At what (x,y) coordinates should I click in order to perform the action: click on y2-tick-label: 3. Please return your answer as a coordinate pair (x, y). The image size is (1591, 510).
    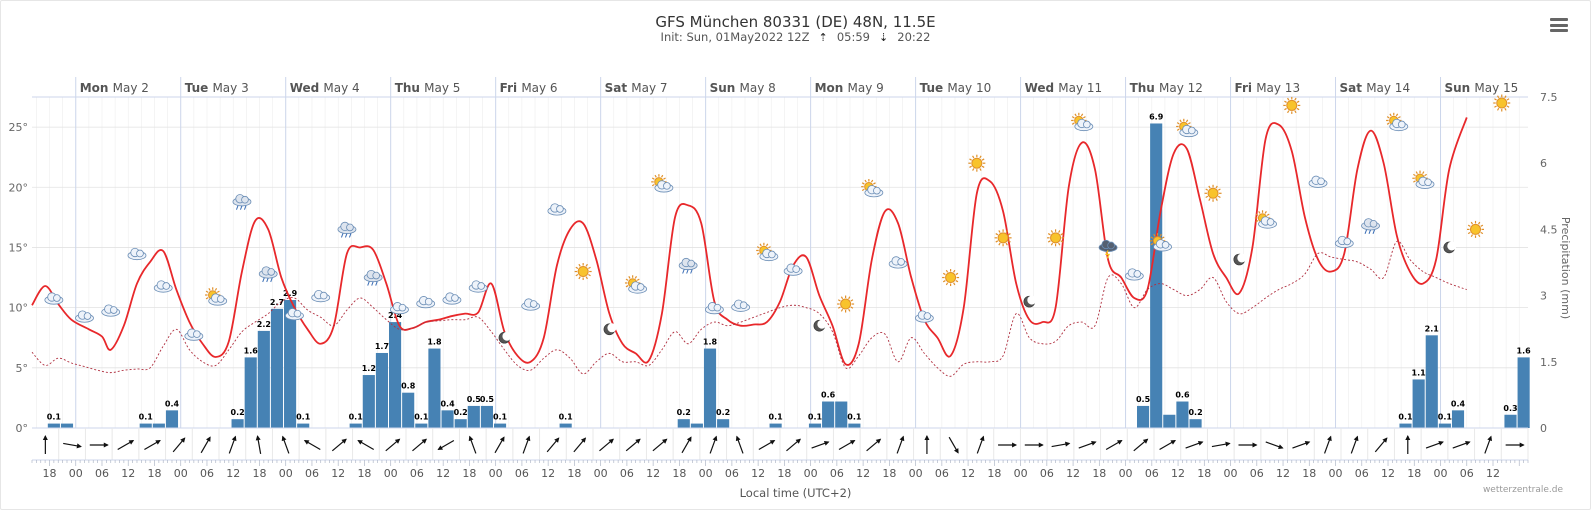
    Looking at the image, I should click on (1543, 296).